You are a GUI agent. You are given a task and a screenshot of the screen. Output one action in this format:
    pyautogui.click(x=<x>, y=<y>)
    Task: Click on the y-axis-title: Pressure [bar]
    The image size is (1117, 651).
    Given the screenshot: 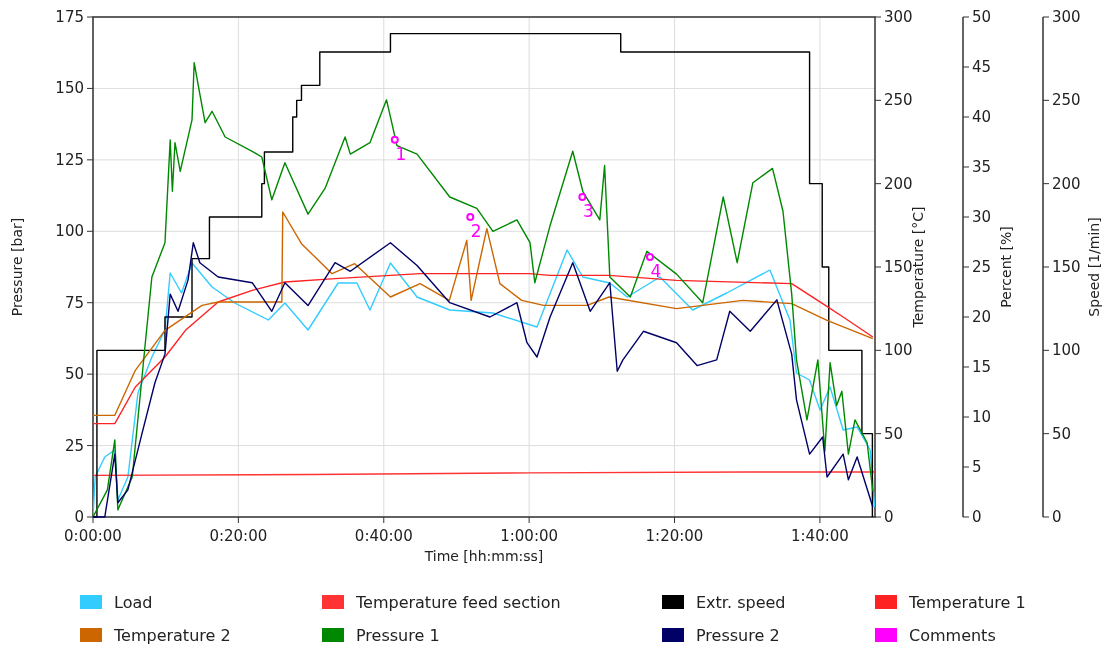 What is the action you would take?
    pyautogui.click(x=17, y=267)
    